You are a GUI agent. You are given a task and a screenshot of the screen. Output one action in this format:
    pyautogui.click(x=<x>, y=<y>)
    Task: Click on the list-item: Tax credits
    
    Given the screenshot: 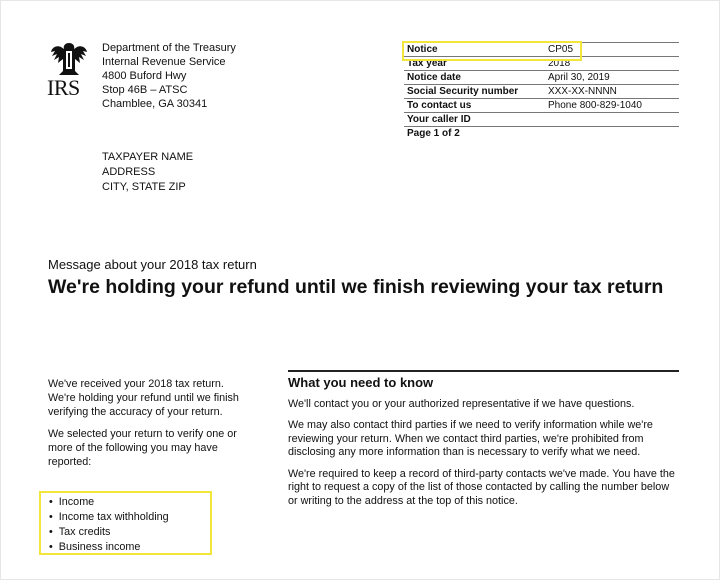 What is the action you would take?
    pyautogui.click(x=109, y=532)
    